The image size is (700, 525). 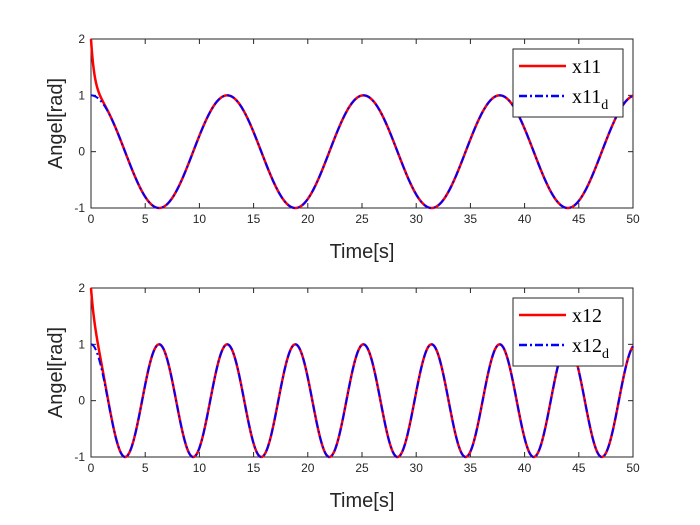 What do you see at coordinates (590, 348) in the screenshot?
I see `legend-label-x12d: x12d` at bounding box center [590, 348].